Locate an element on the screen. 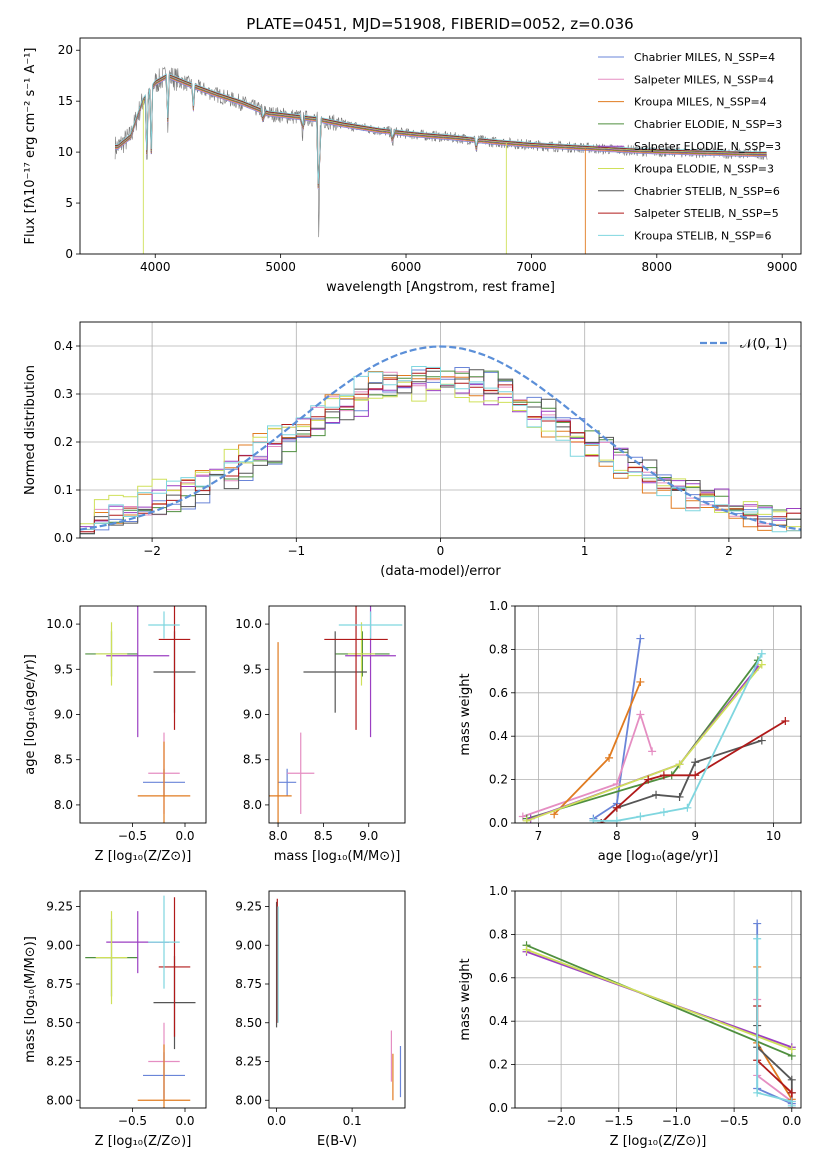 The height and width of the screenshot is (1170, 819). x-tick-label: 8 is located at coordinates (617, 836).